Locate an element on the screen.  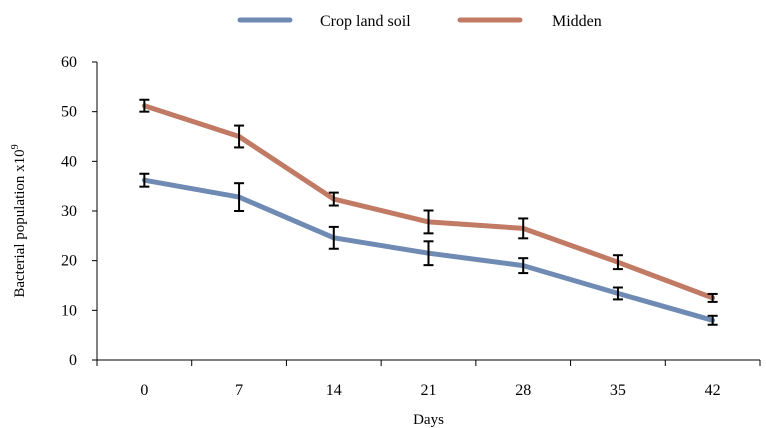
y-tick-label: 20 is located at coordinates (69, 261).